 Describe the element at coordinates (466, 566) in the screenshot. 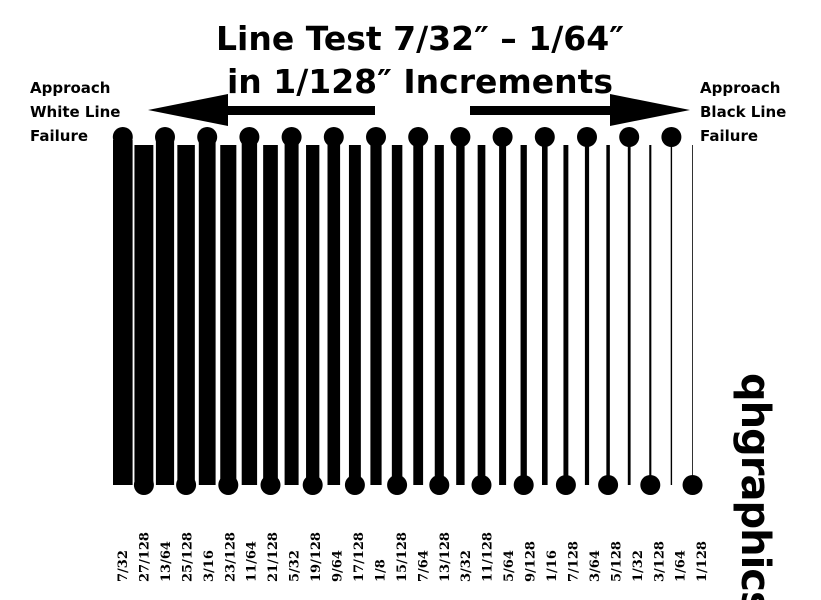

I see `line-label: 3/32` at that location.